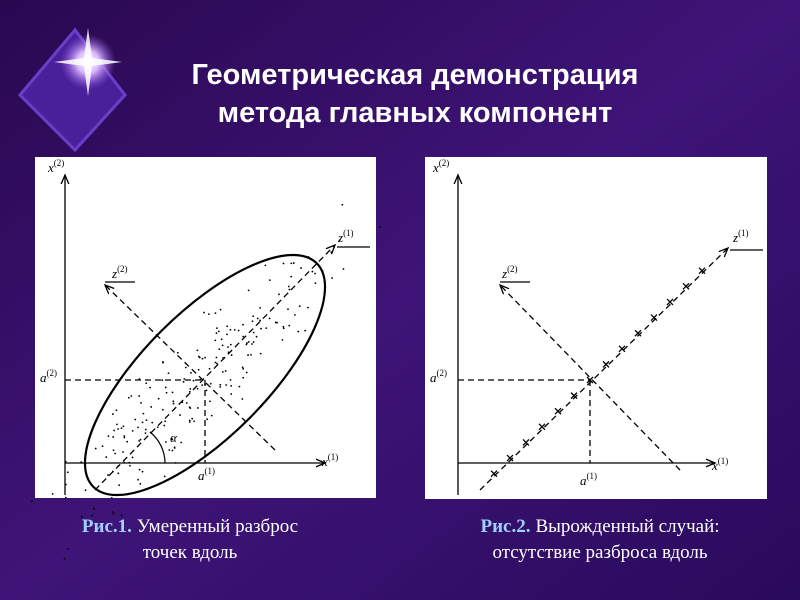 This screenshot has height=600, width=800. I want to click on title-line: метода главных компонент, so click(415, 113).